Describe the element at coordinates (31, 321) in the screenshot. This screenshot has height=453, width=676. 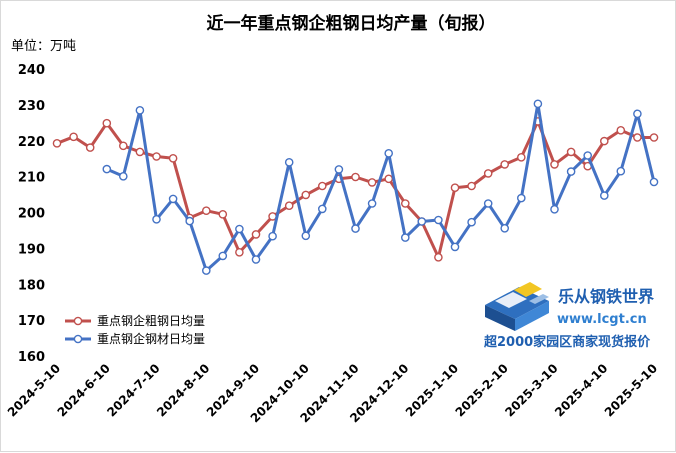
I see `y-tick-label: 170` at that location.